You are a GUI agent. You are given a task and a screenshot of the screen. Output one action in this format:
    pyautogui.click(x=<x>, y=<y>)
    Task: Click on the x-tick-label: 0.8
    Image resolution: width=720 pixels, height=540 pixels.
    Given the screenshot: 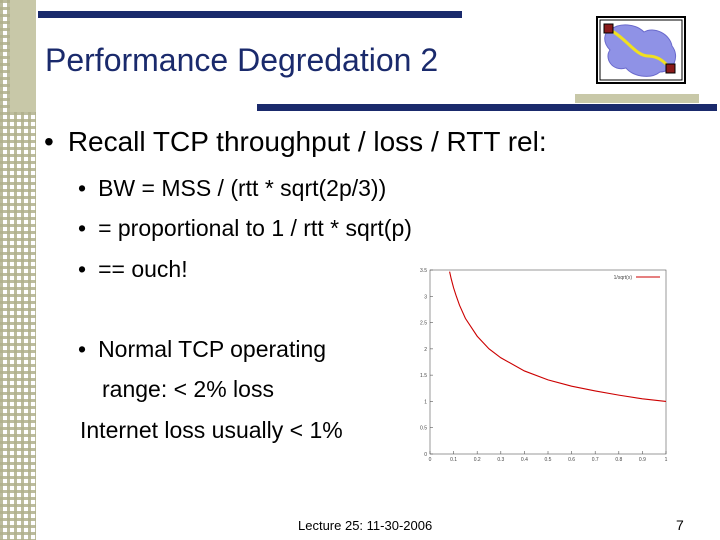 What is the action you would take?
    pyautogui.click(x=618, y=460)
    